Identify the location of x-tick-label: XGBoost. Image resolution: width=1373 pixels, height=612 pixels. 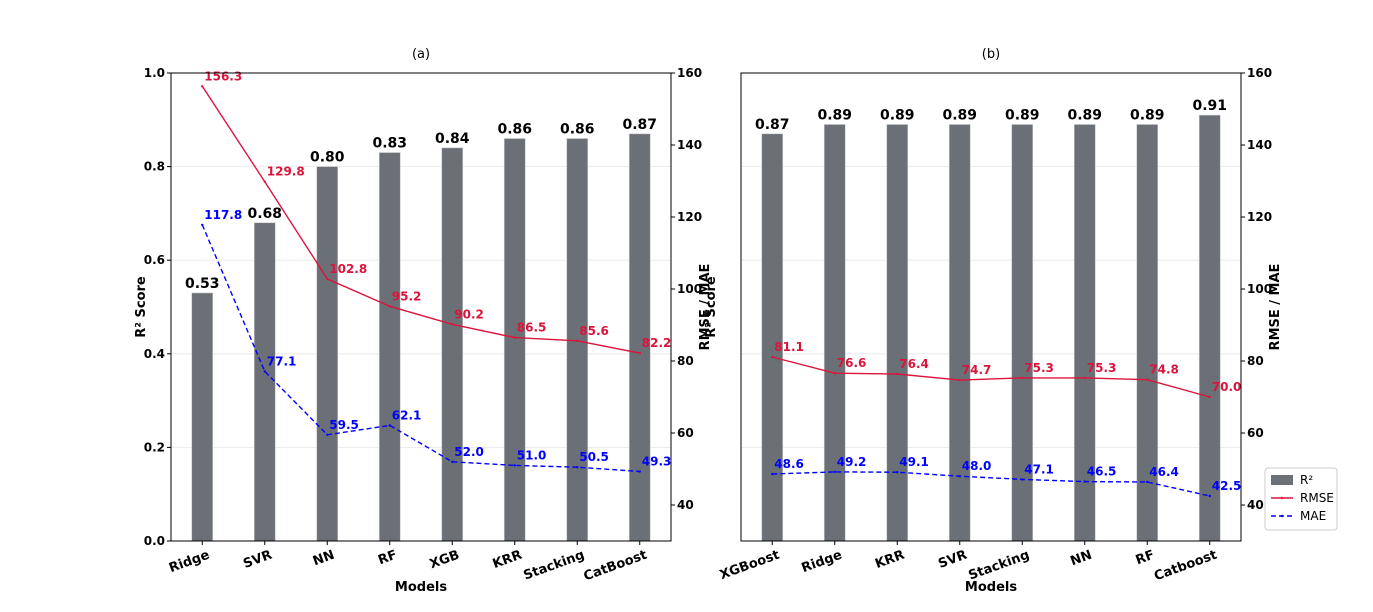
(750, 565).